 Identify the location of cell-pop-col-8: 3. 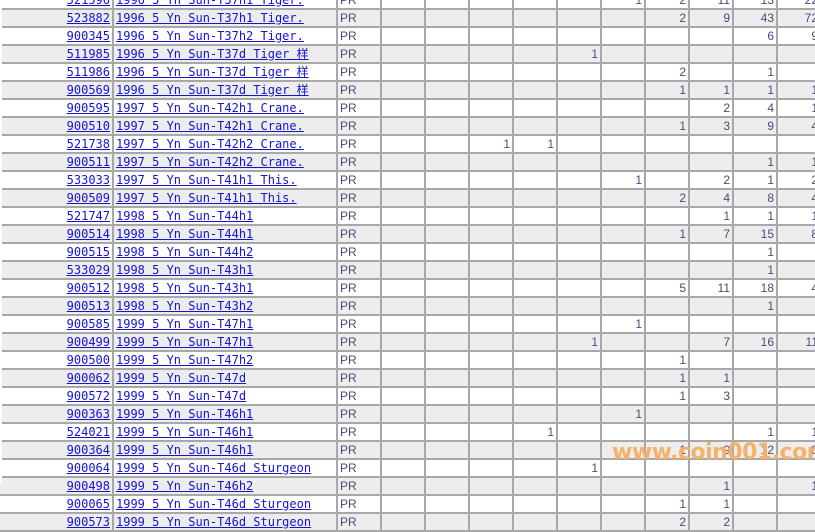
(712, 397).